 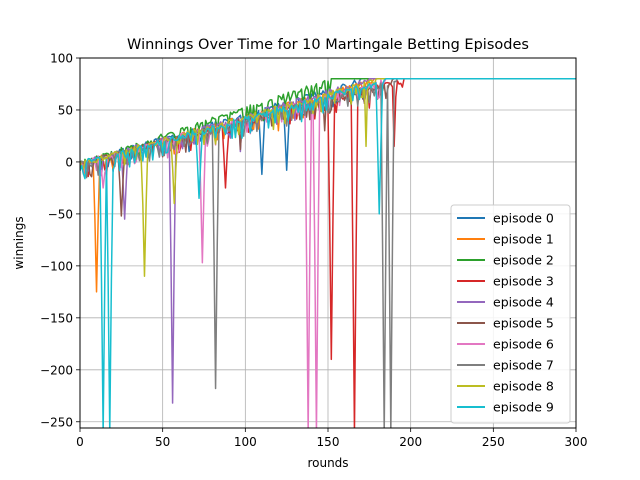 I want to click on x-tick-label: 300, so click(x=576, y=442).